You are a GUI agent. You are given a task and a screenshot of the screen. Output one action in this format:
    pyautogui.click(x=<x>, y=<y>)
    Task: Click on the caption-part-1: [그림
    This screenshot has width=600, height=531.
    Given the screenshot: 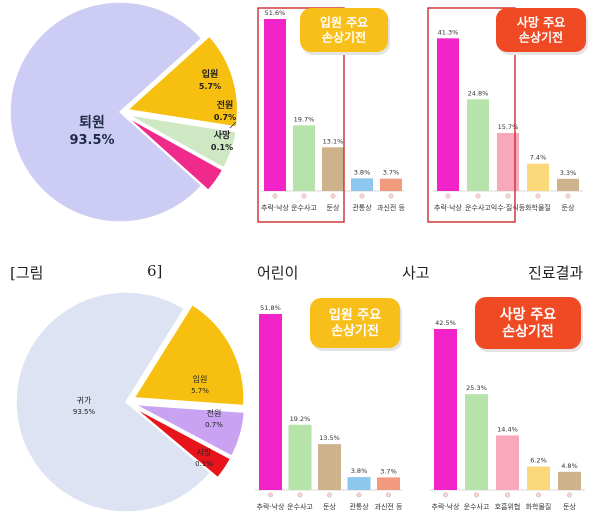 What is the action you would take?
    pyautogui.click(x=27, y=273)
    